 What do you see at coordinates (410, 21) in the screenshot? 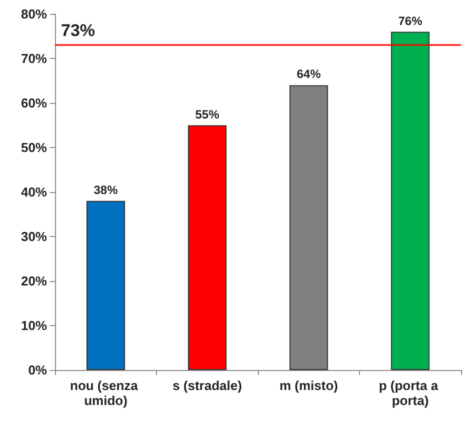
I see `data-label: 76%` at bounding box center [410, 21].